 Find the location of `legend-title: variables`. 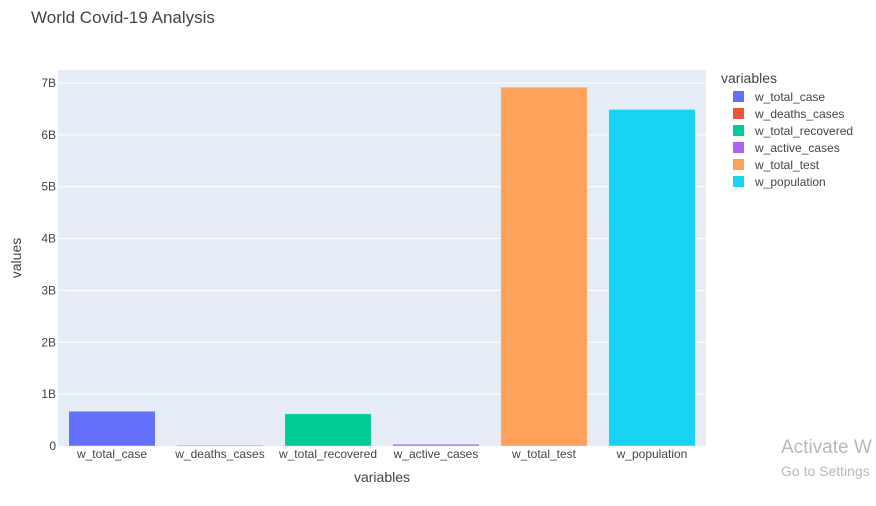

legend-title: variables is located at coordinates (749, 78).